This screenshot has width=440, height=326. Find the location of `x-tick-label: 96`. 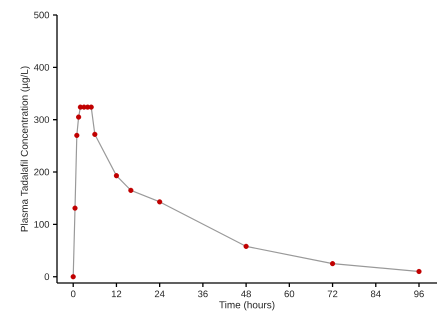

x-tick-label: 96 is located at coordinates (419, 294).